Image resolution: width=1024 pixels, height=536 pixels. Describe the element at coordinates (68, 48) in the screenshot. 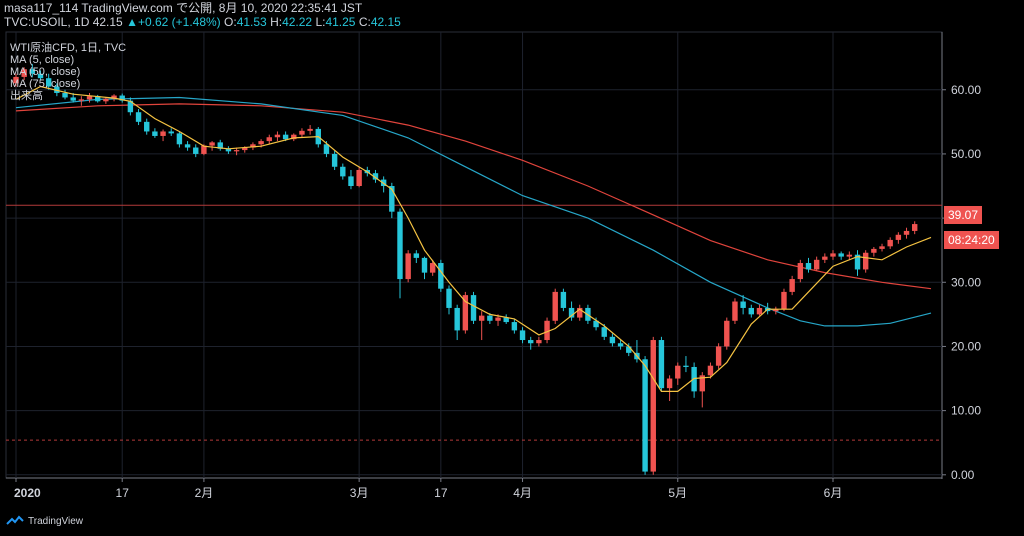

I see `legend-symbol: WTI原油CFD, 1日, TVC` at that location.